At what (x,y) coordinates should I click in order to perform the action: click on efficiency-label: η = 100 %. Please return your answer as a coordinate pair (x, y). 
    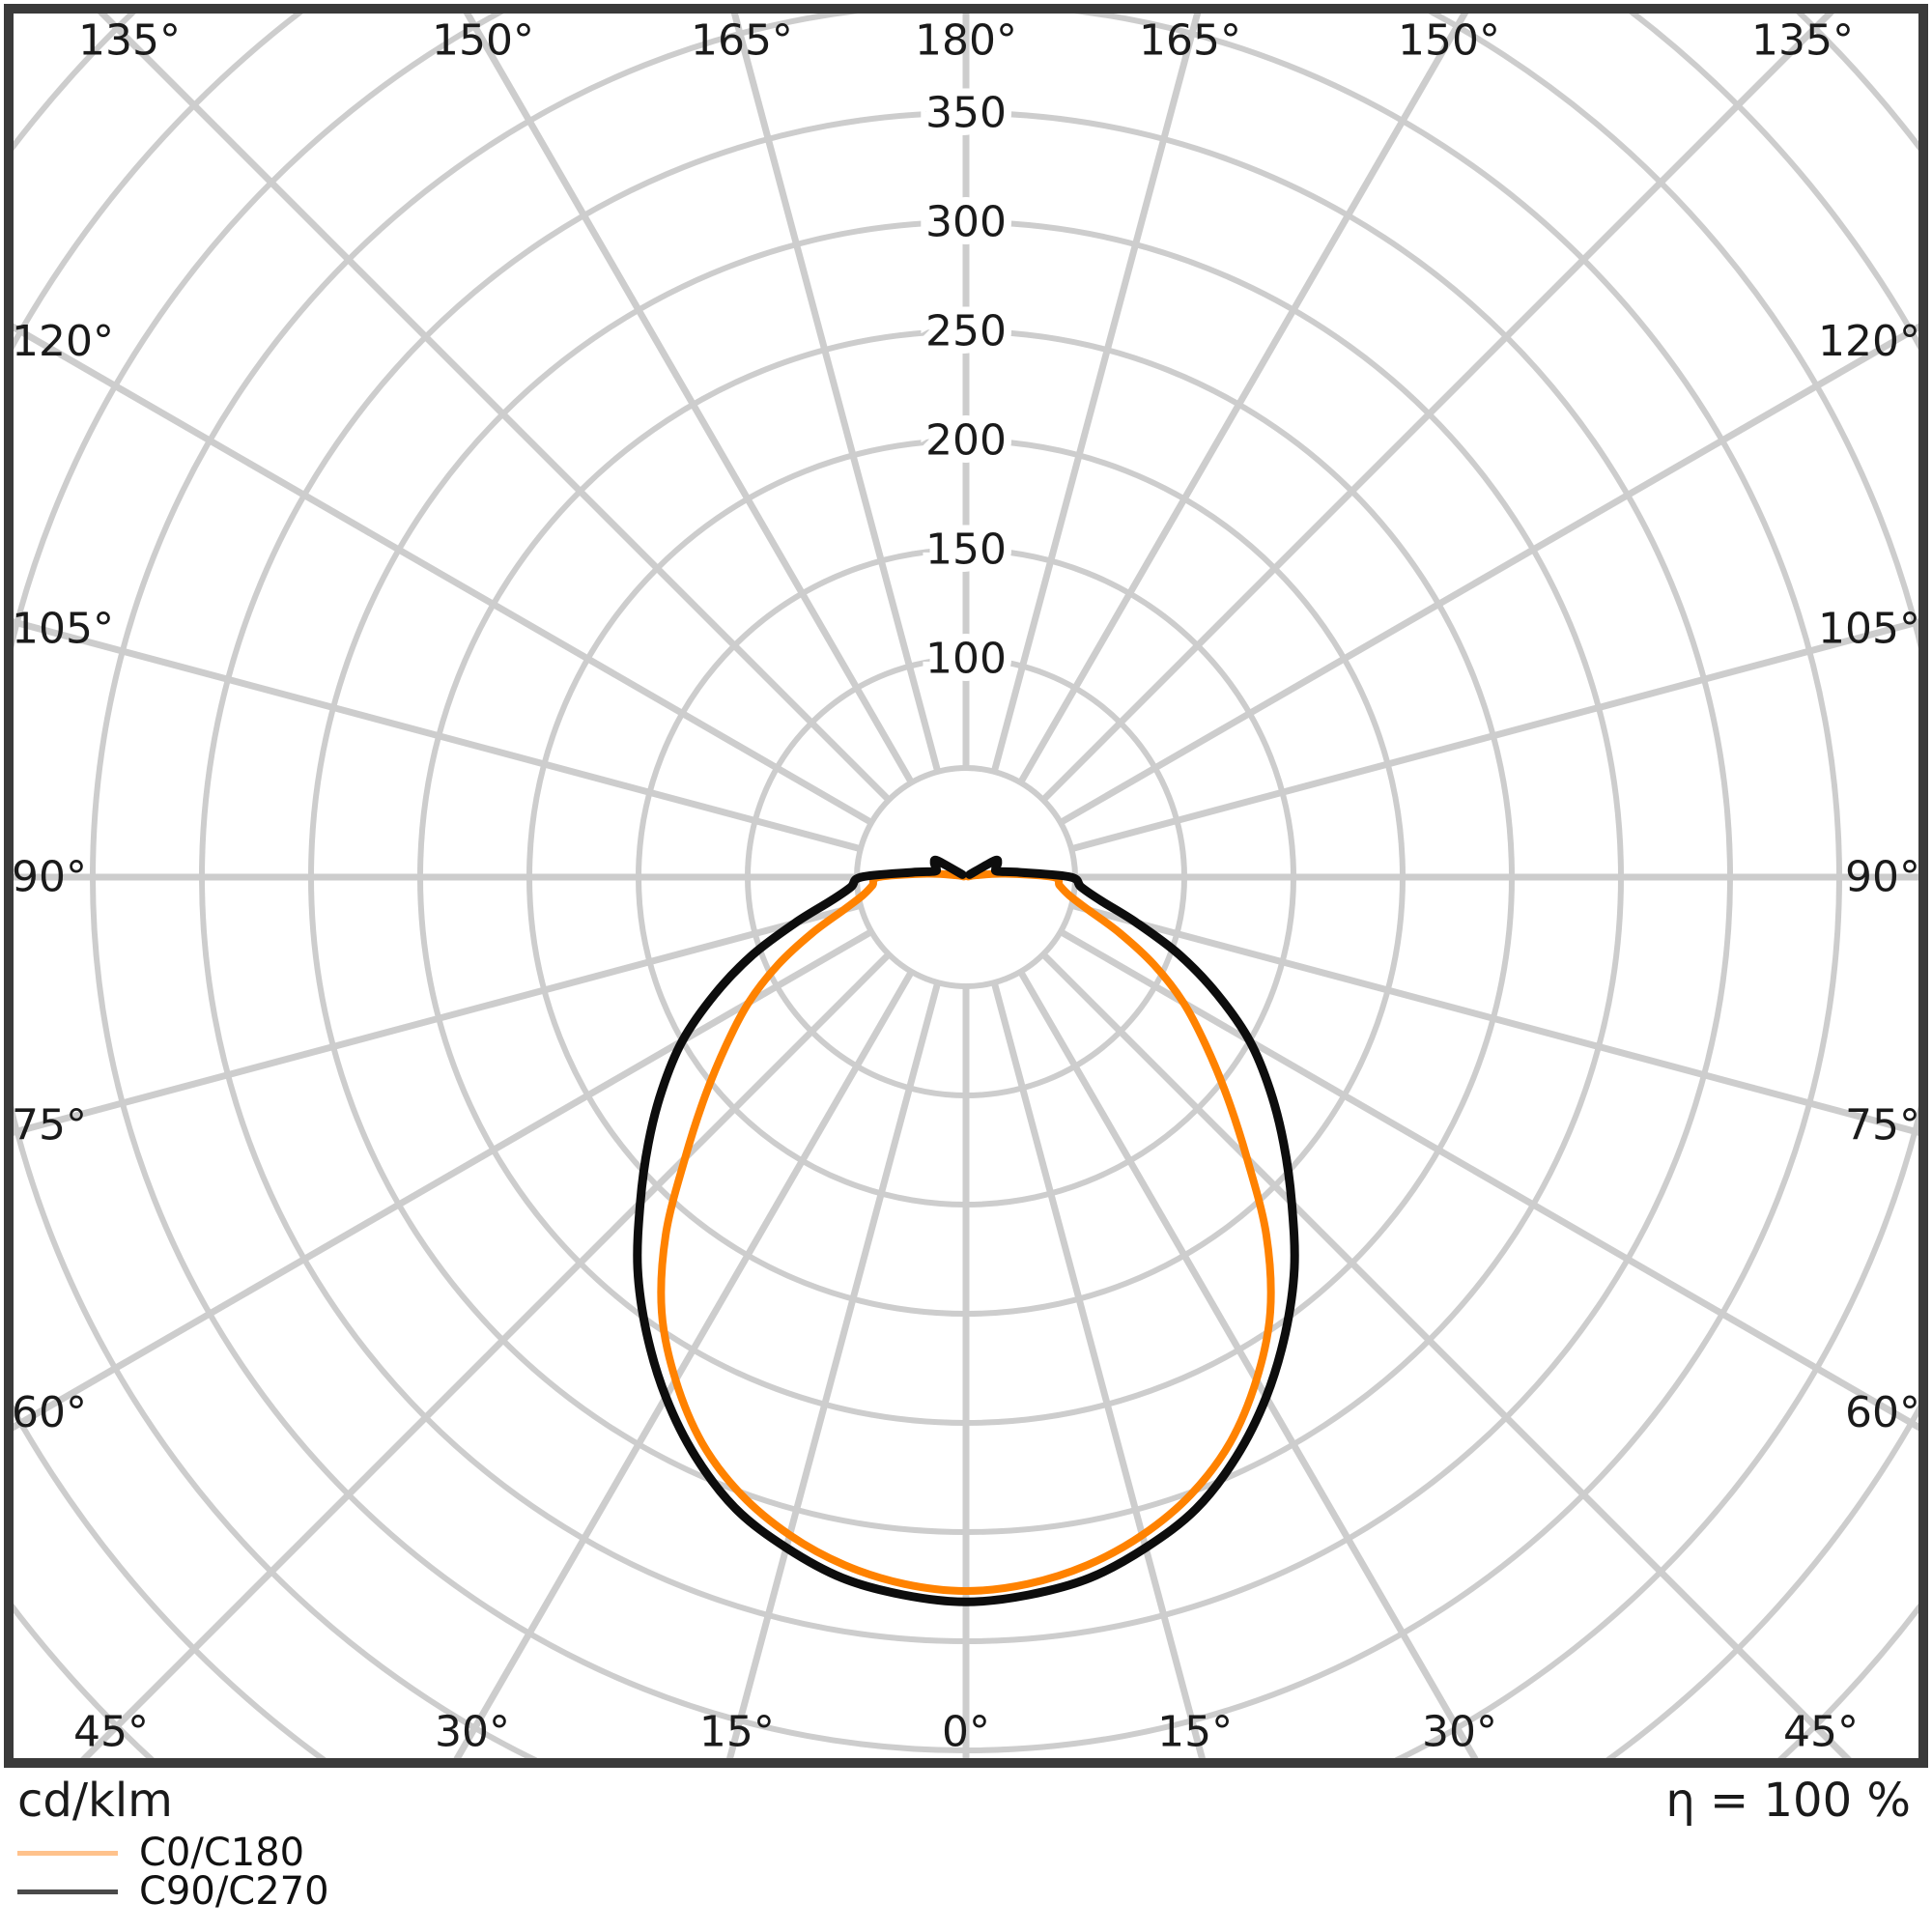
    Looking at the image, I should click on (1788, 1801).